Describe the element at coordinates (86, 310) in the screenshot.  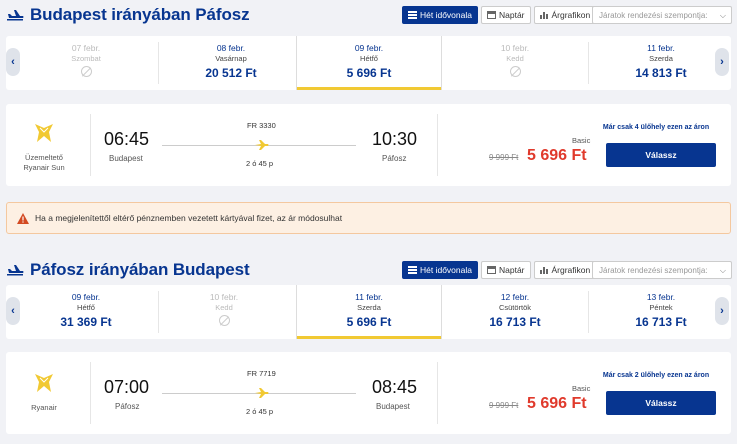
I see `day-cell: 09 febr. Hétfő 31 369 Ft` at that location.